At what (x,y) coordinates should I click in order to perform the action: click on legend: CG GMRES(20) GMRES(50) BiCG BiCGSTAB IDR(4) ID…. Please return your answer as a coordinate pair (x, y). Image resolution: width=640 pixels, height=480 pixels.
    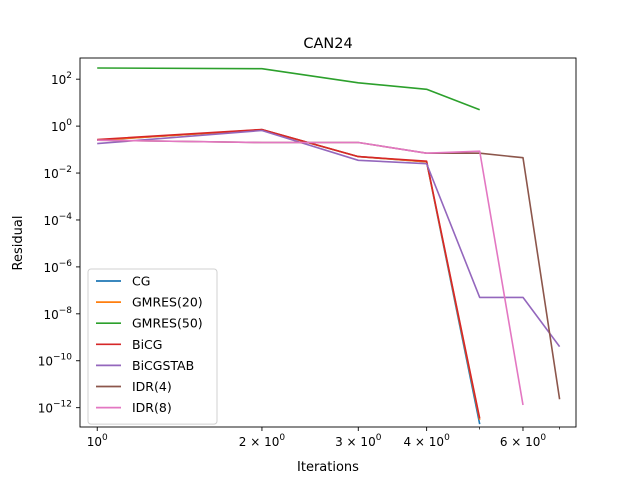
    Looking at the image, I should click on (152, 346).